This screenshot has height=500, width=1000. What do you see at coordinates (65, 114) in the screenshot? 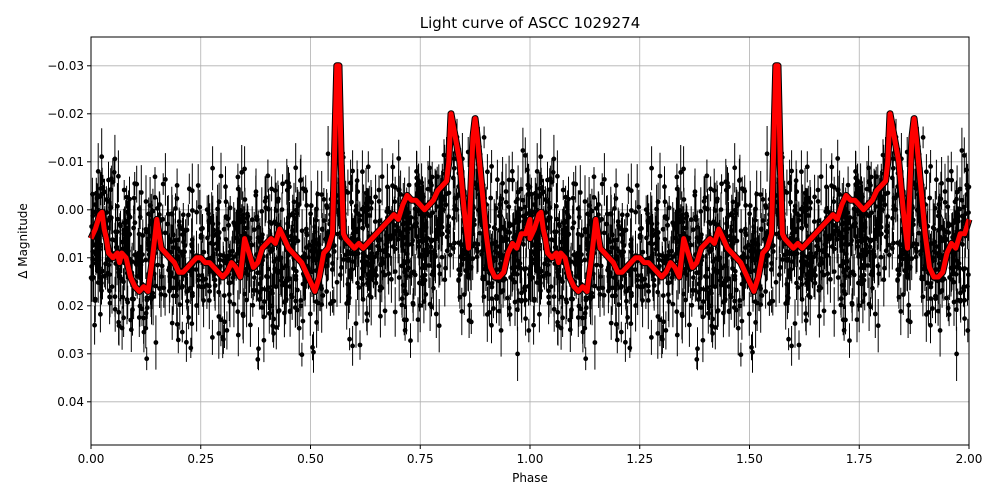
I see `y-tick-label: −0.02` at bounding box center [65, 114].